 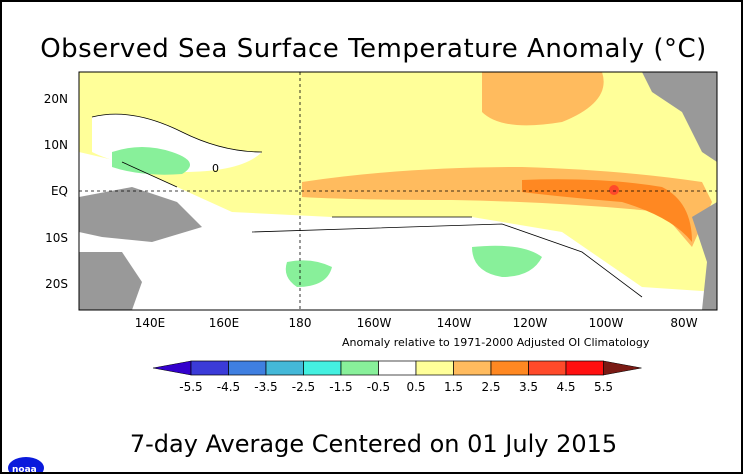 I want to click on lat-label: 20S, so click(x=56, y=284).